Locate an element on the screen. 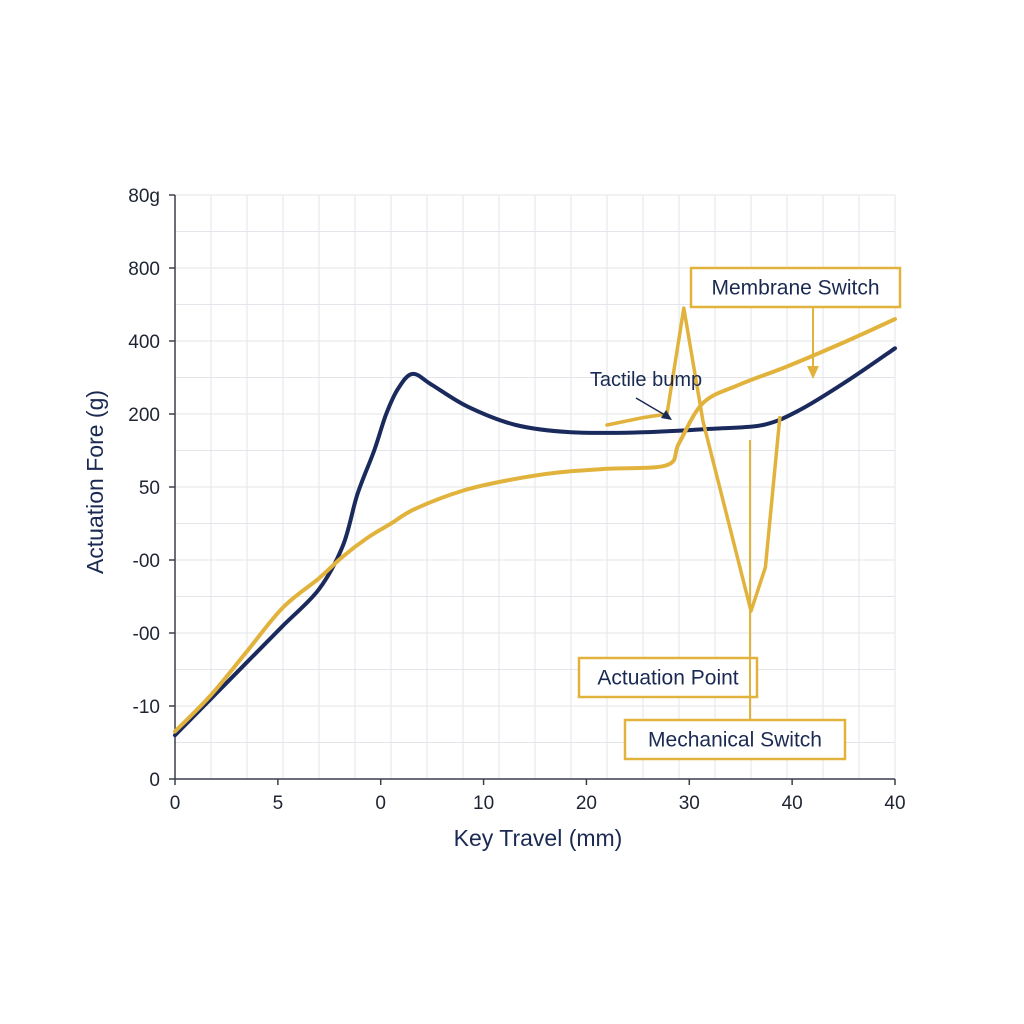  tactile-bump-arrowhead is located at coordinates (666, 415).